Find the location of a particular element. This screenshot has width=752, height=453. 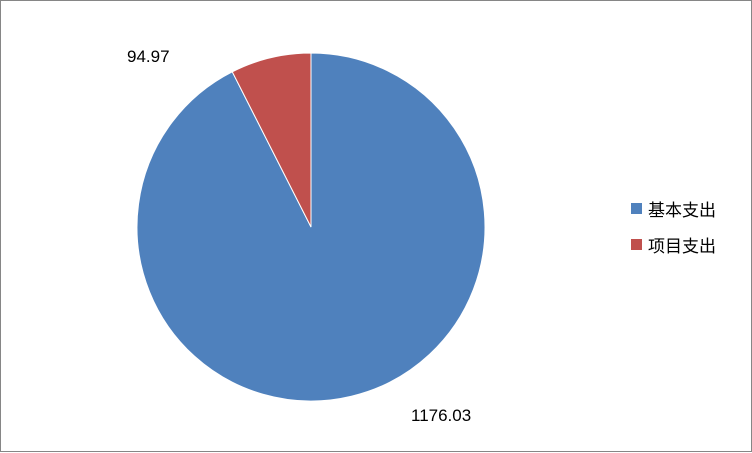

data-label-1: 1176.03 is located at coordinates (441, 415).